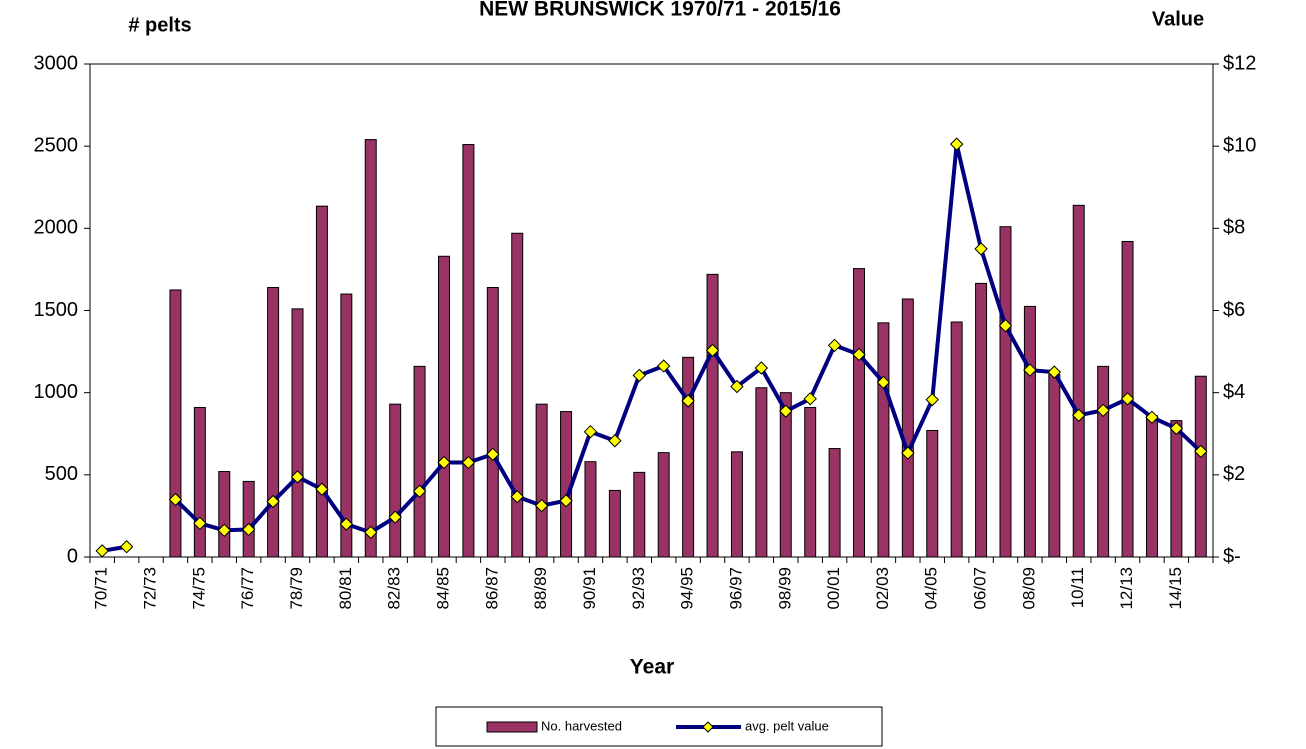 This screenshot has height=749, width=1306. I want to click on x-tick-label: 96/97, so click(735, 588).